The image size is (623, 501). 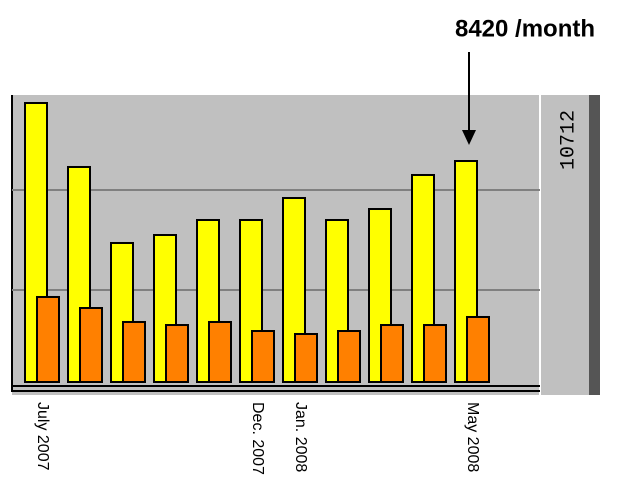 What do you see at coordinates (469, 137) in the screenshot?
I see `annotation-arrowhead` at bounding box center [469, 137].